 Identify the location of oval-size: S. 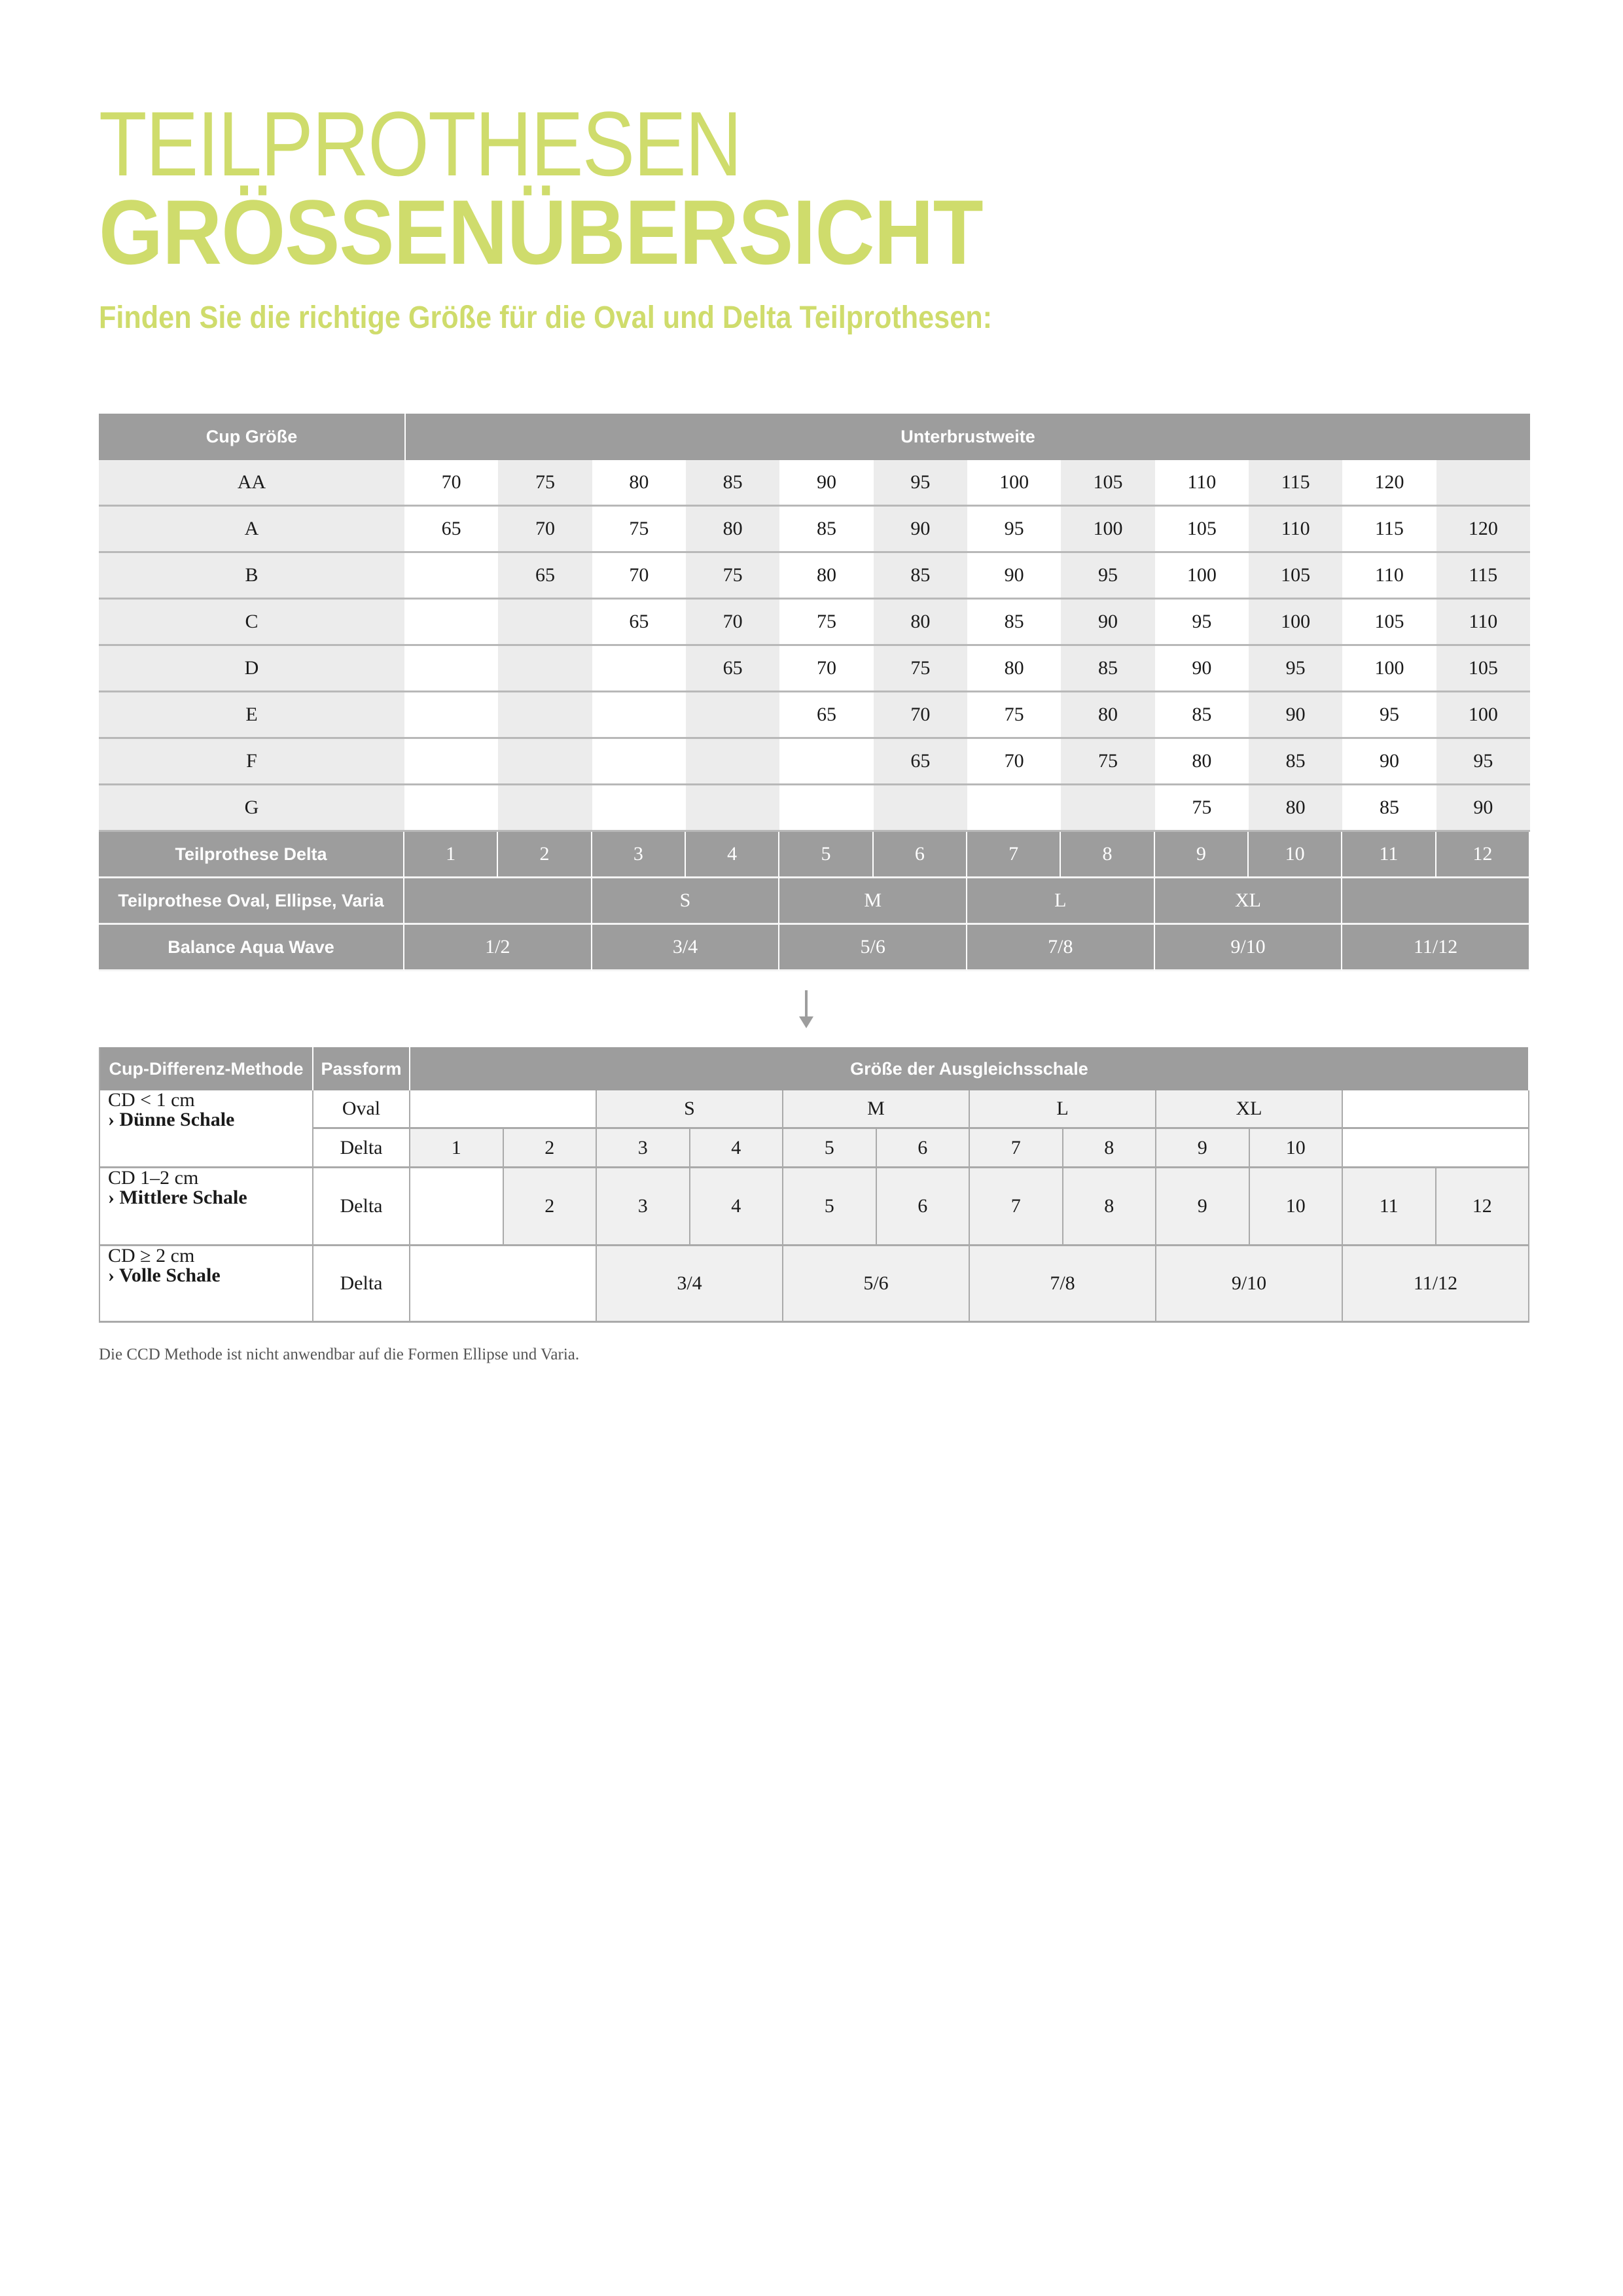
(686, 901).